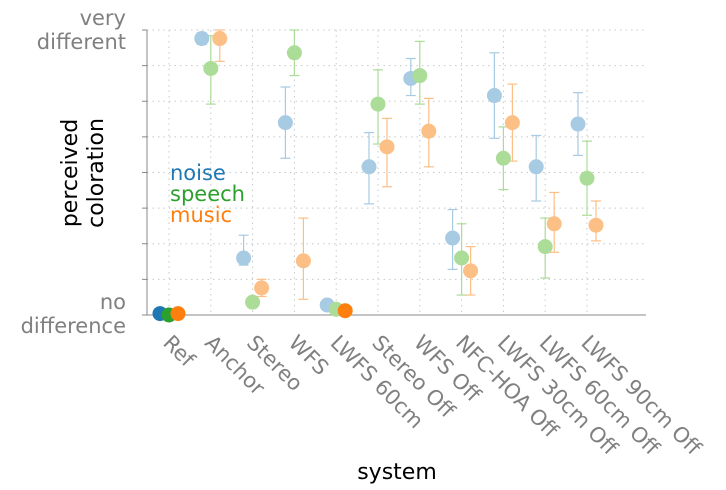  What do you see at coordinates (198, 173) in the screenshot?
I see `legend-entry-noise: noise` at bounding box center [198, 173].